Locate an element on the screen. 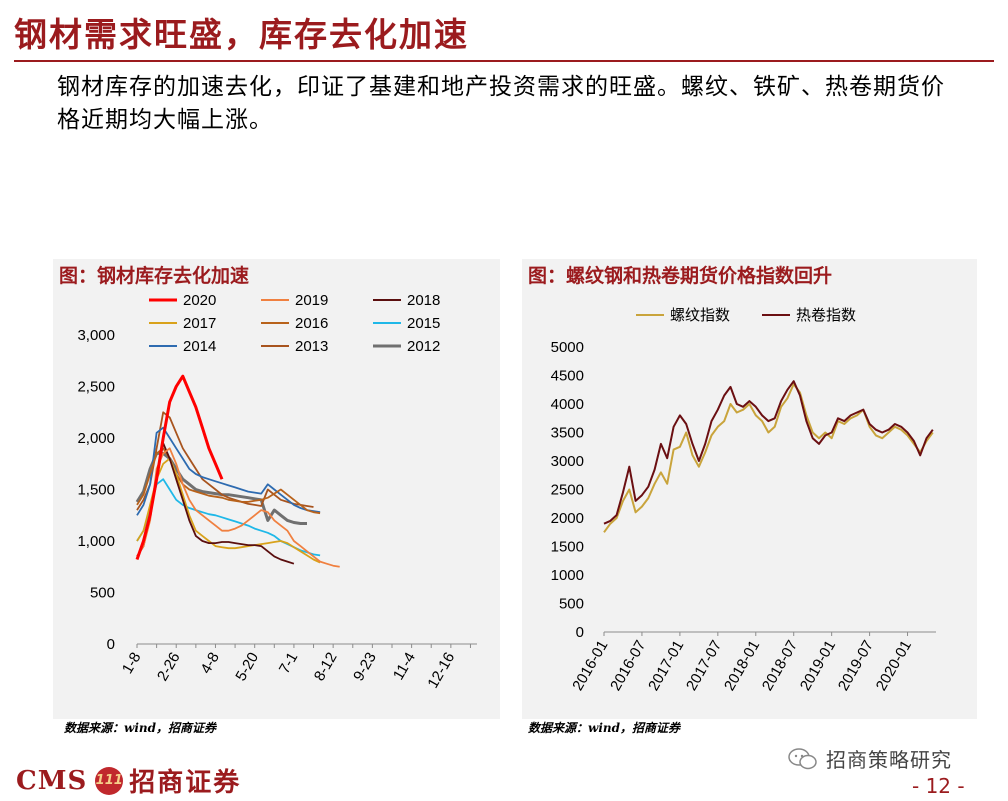 This screenshot has width=1008, height=801. series-line-2020 is located at coordinates (179, 467).